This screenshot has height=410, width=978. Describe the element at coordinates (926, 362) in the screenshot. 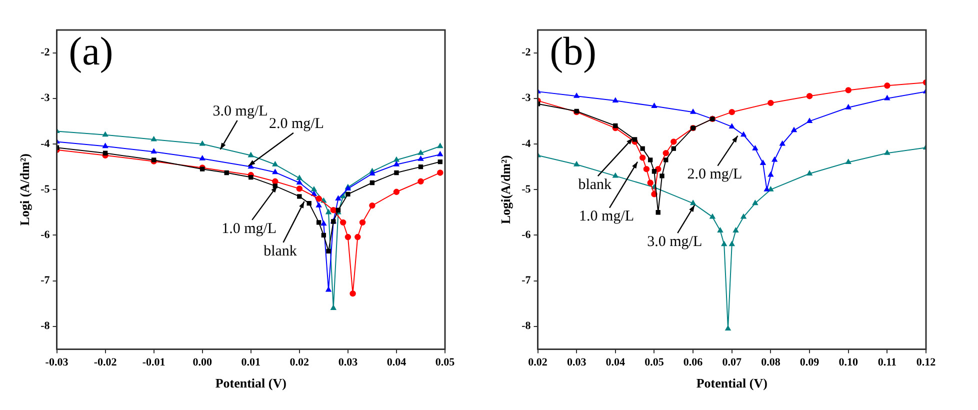

I see `x-tick-label: 0.12` at that location.